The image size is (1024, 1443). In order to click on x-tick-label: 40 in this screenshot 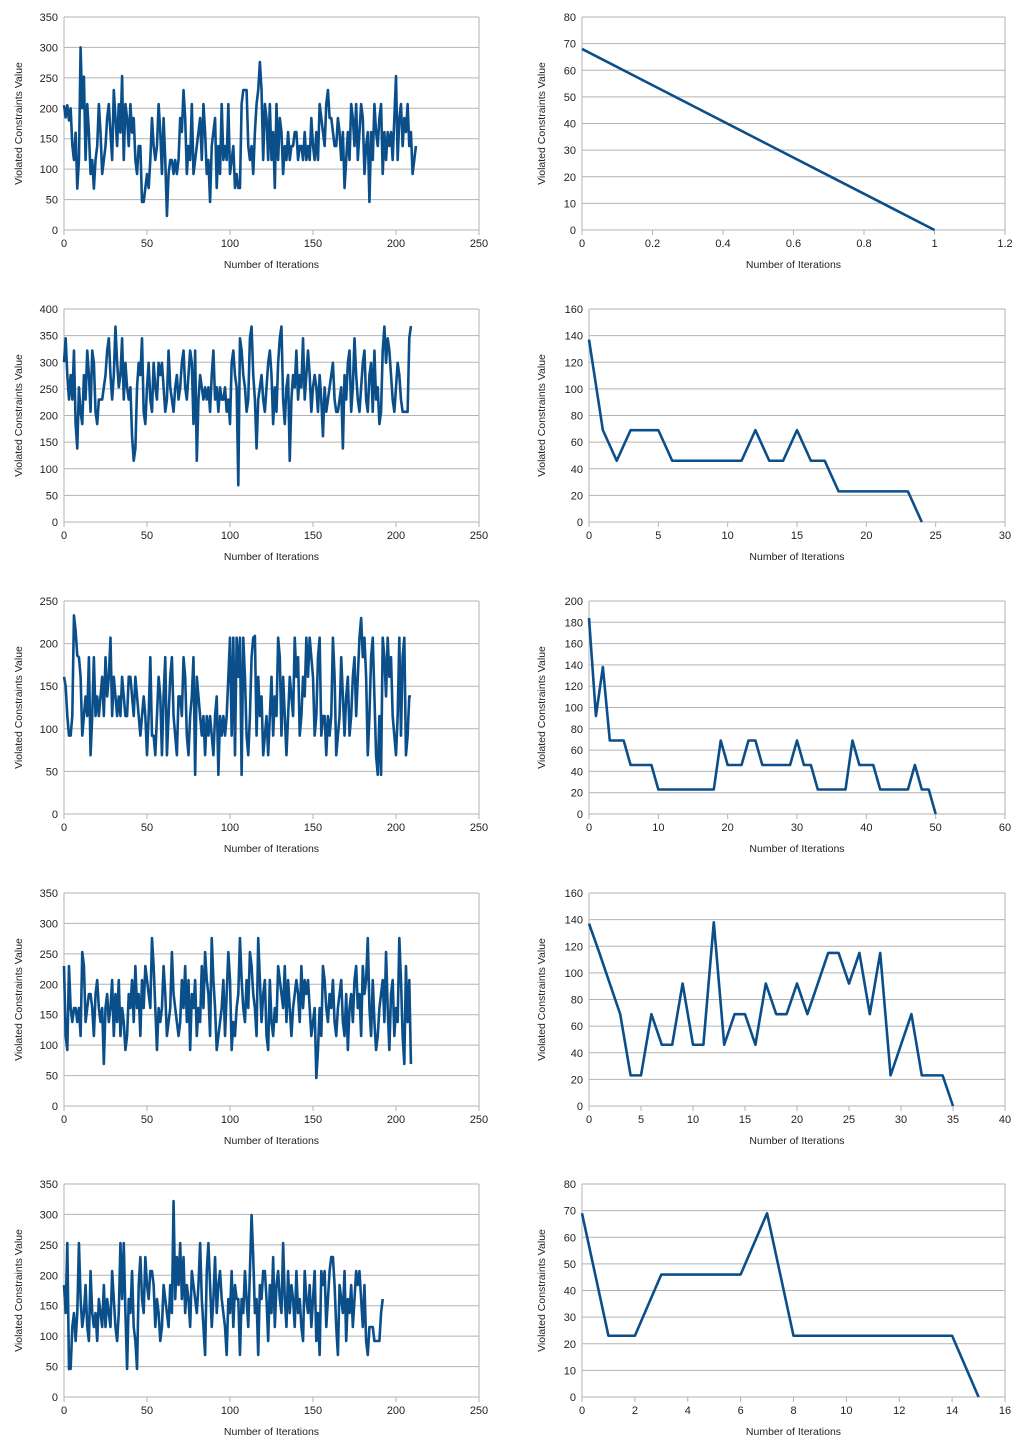, I will do `click(1005, 1120)`.